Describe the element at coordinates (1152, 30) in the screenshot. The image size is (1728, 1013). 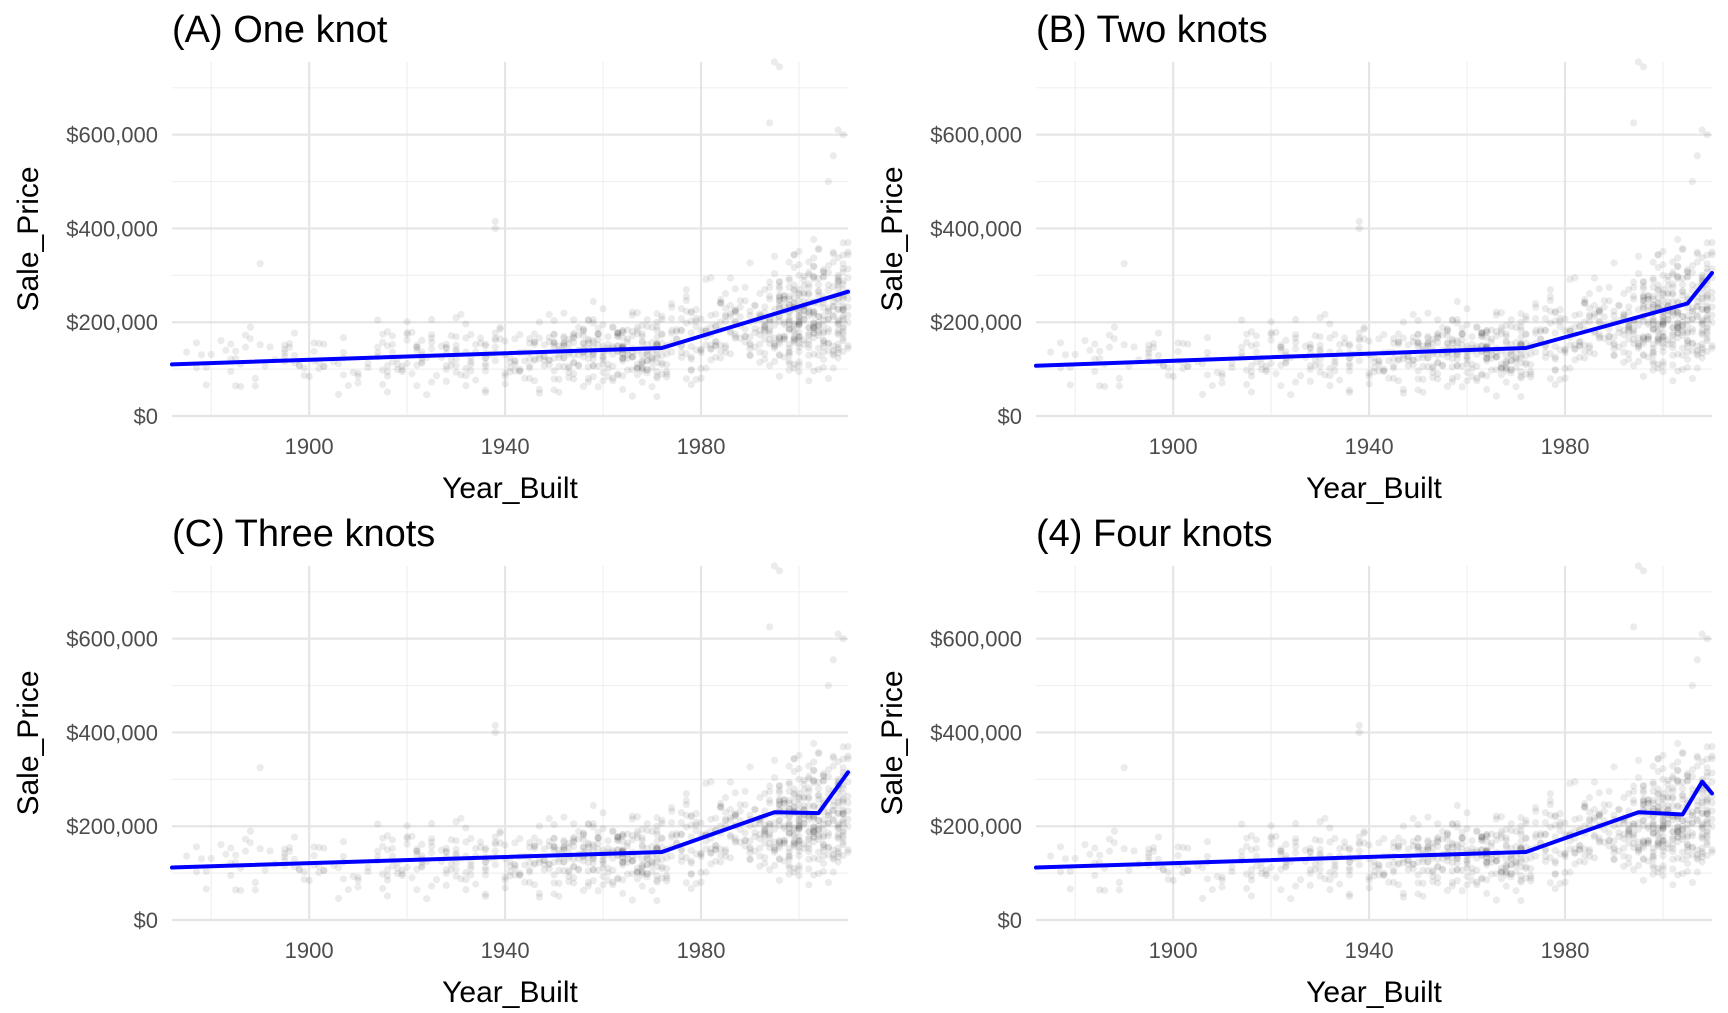
I see `panel-title: (B) Two knots` at that location.